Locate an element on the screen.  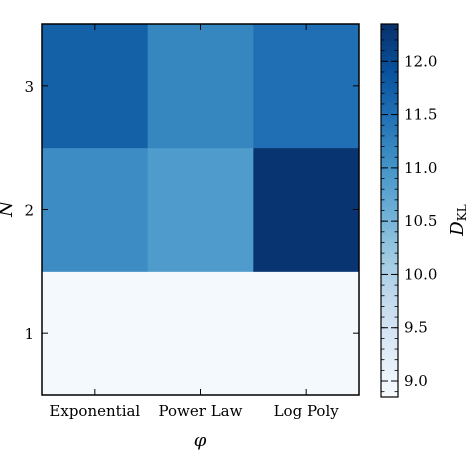
x-tick-label: Power Law is located at coordinates (201, 411).